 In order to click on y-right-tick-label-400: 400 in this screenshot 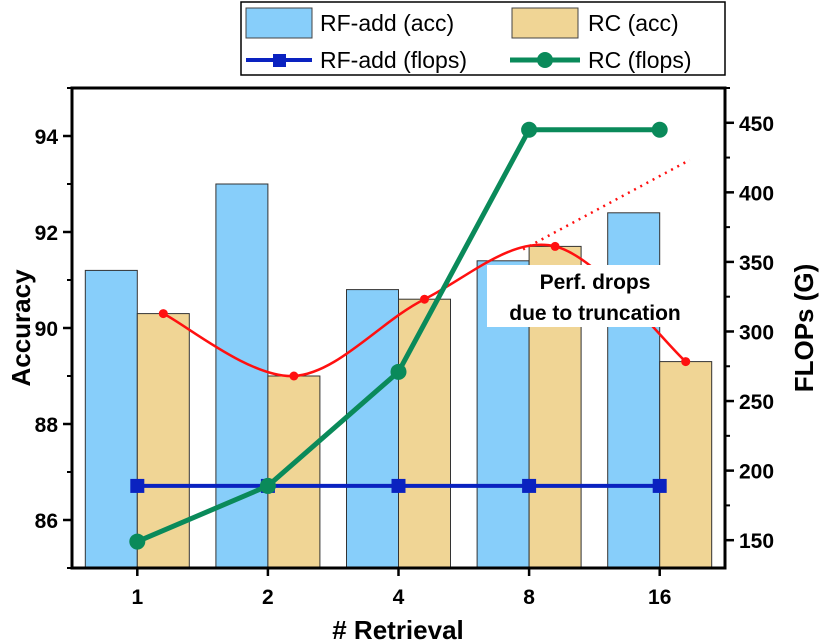, I will do `click(756, 193)`.